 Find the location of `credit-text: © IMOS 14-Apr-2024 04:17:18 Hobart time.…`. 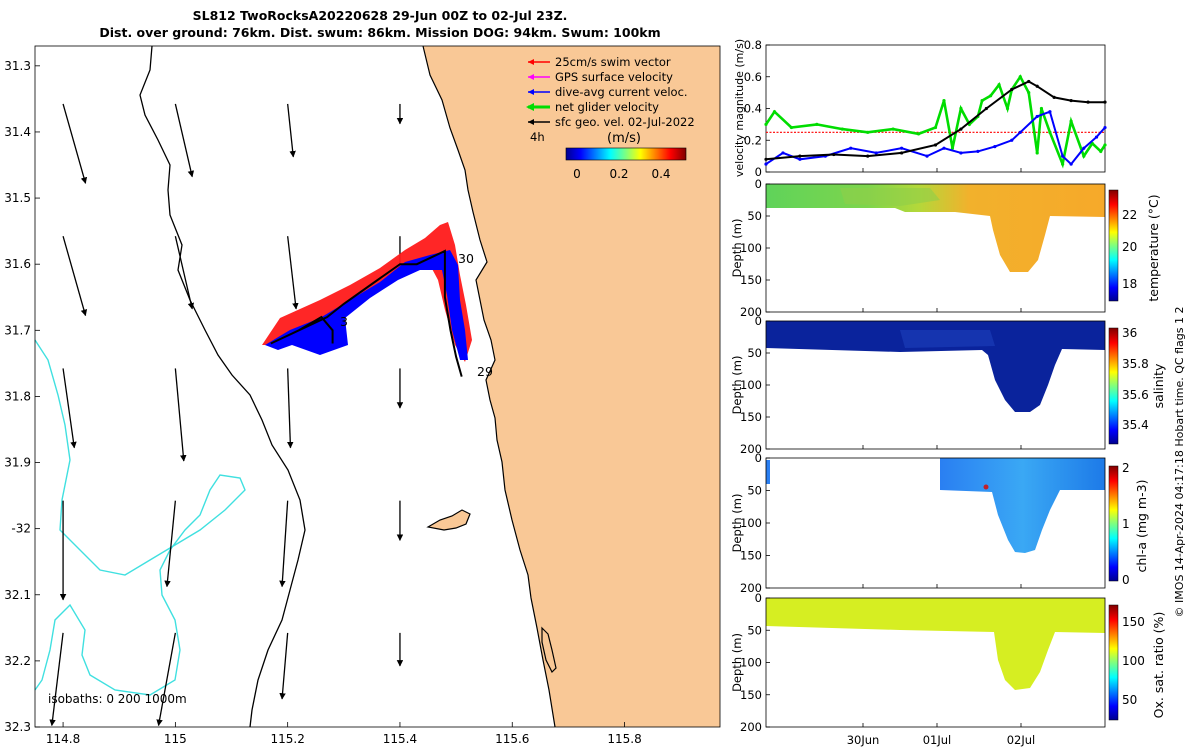

credit-text: © IMOS 14-Apr-2024 04:17:18 Hobart time.… is located at coordinates (1179, 462).